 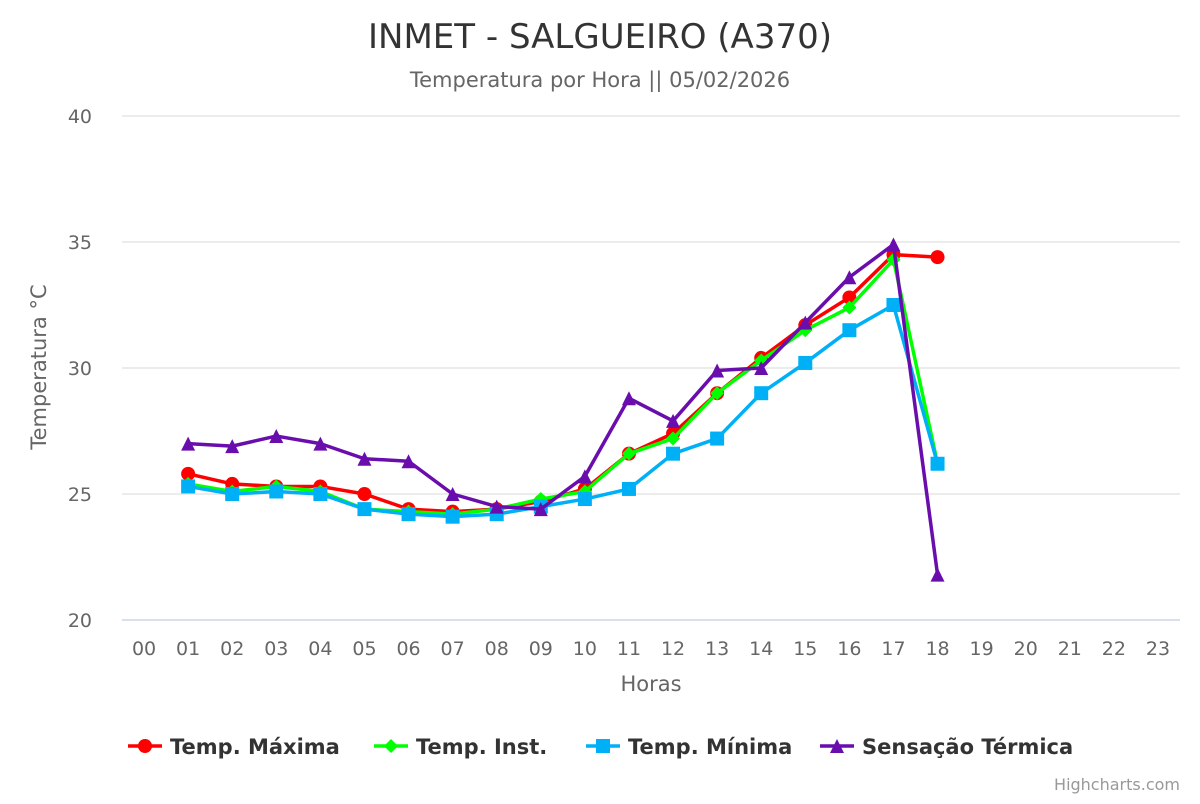 I want to click on x-tick-label-14: 14, so click(x=761, y=649).